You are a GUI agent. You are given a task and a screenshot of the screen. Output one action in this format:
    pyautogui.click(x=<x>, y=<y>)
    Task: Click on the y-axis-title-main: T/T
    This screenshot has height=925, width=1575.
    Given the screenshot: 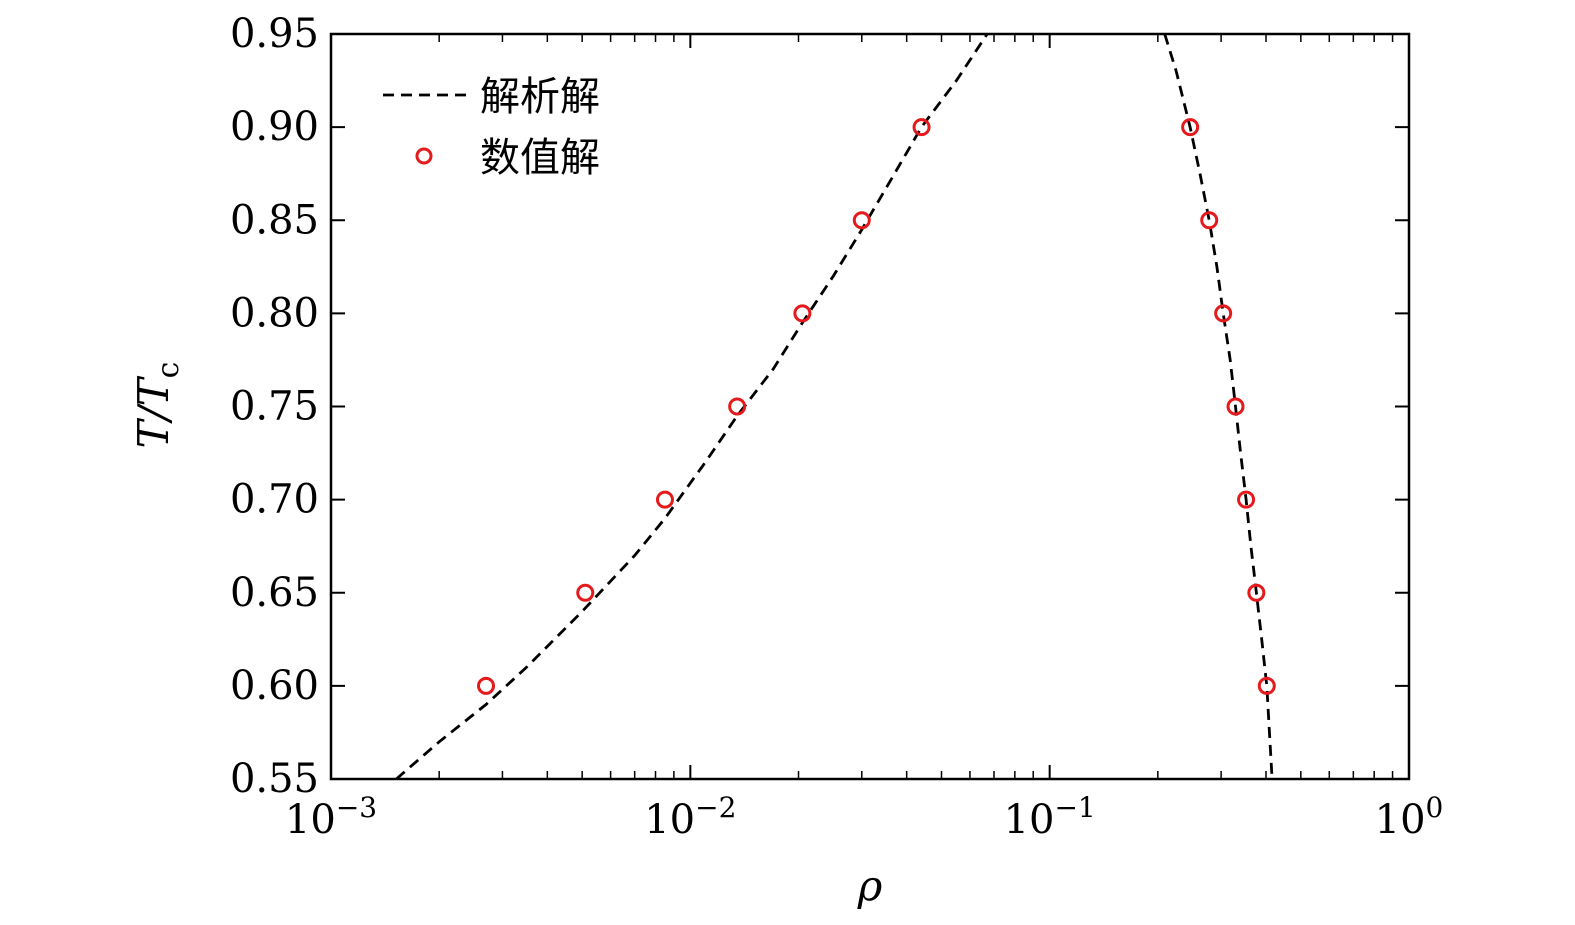 What is the action you would take?
    pyautogui.click(x=153, y=411)
    